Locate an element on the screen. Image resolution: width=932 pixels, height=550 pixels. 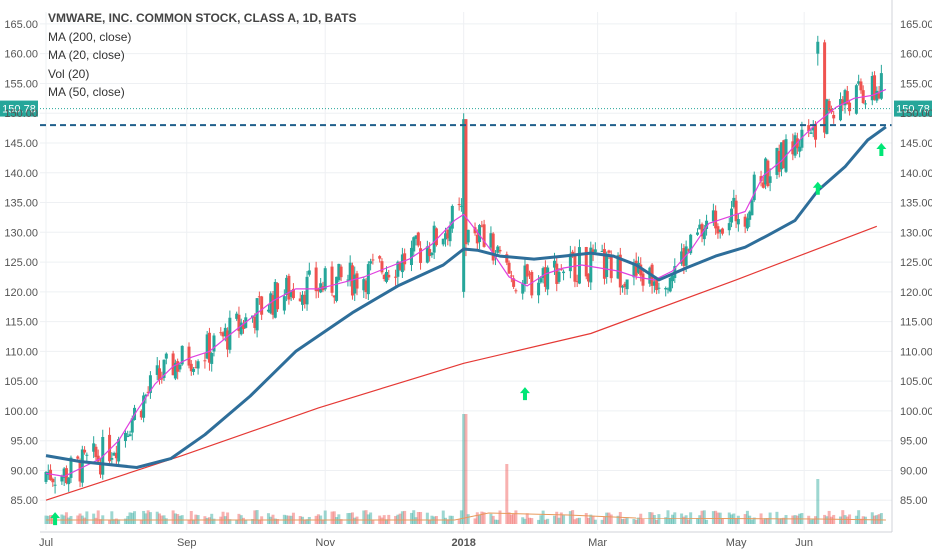
legend-vol: Vol (20) is located at coordinates (69, 73).